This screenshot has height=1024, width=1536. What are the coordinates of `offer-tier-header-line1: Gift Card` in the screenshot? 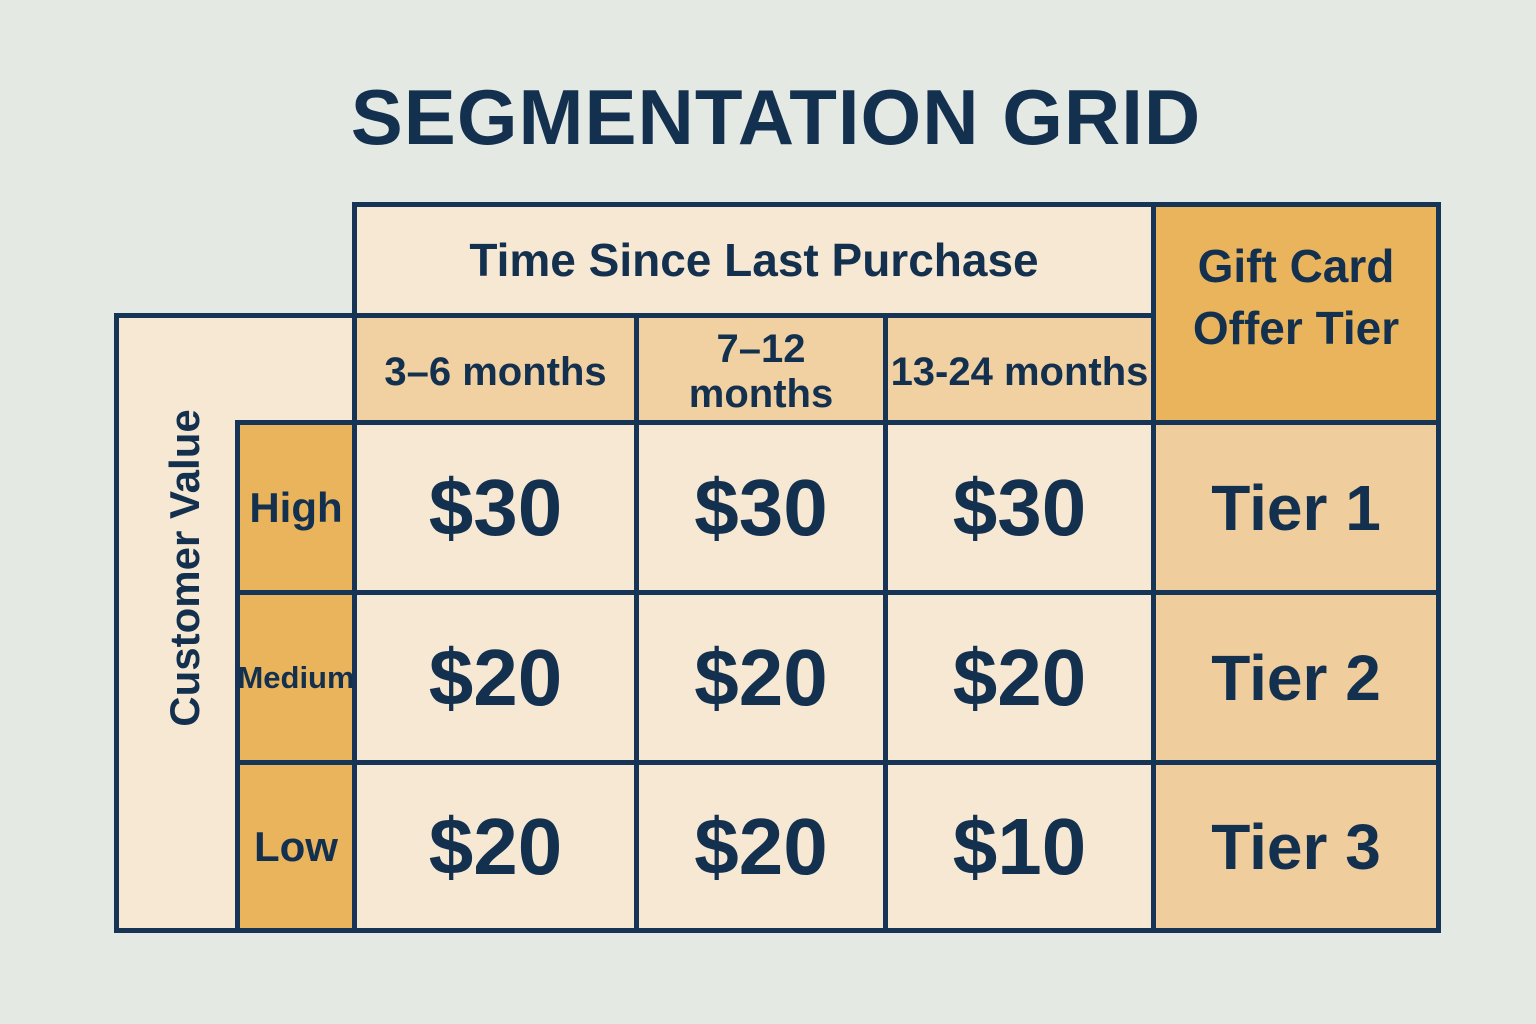 It's located at (1296, 266).